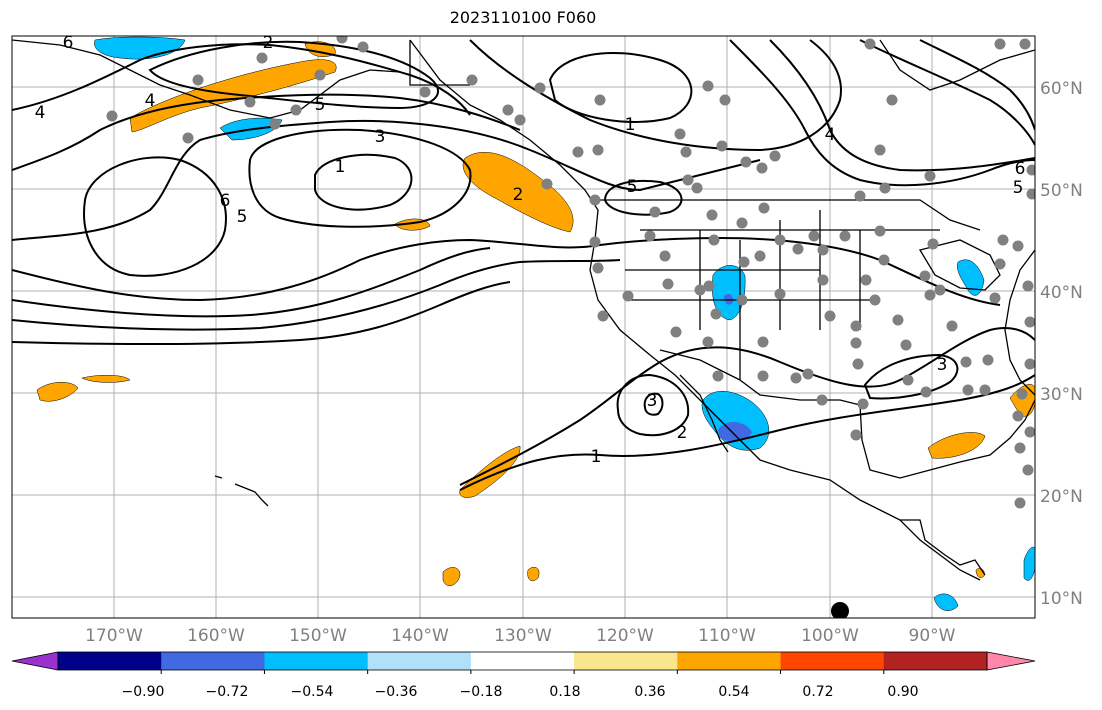  What do you see at coordinates (439, 63) in the screenshot?
I see `state-line` at bounding box center [439, 63].